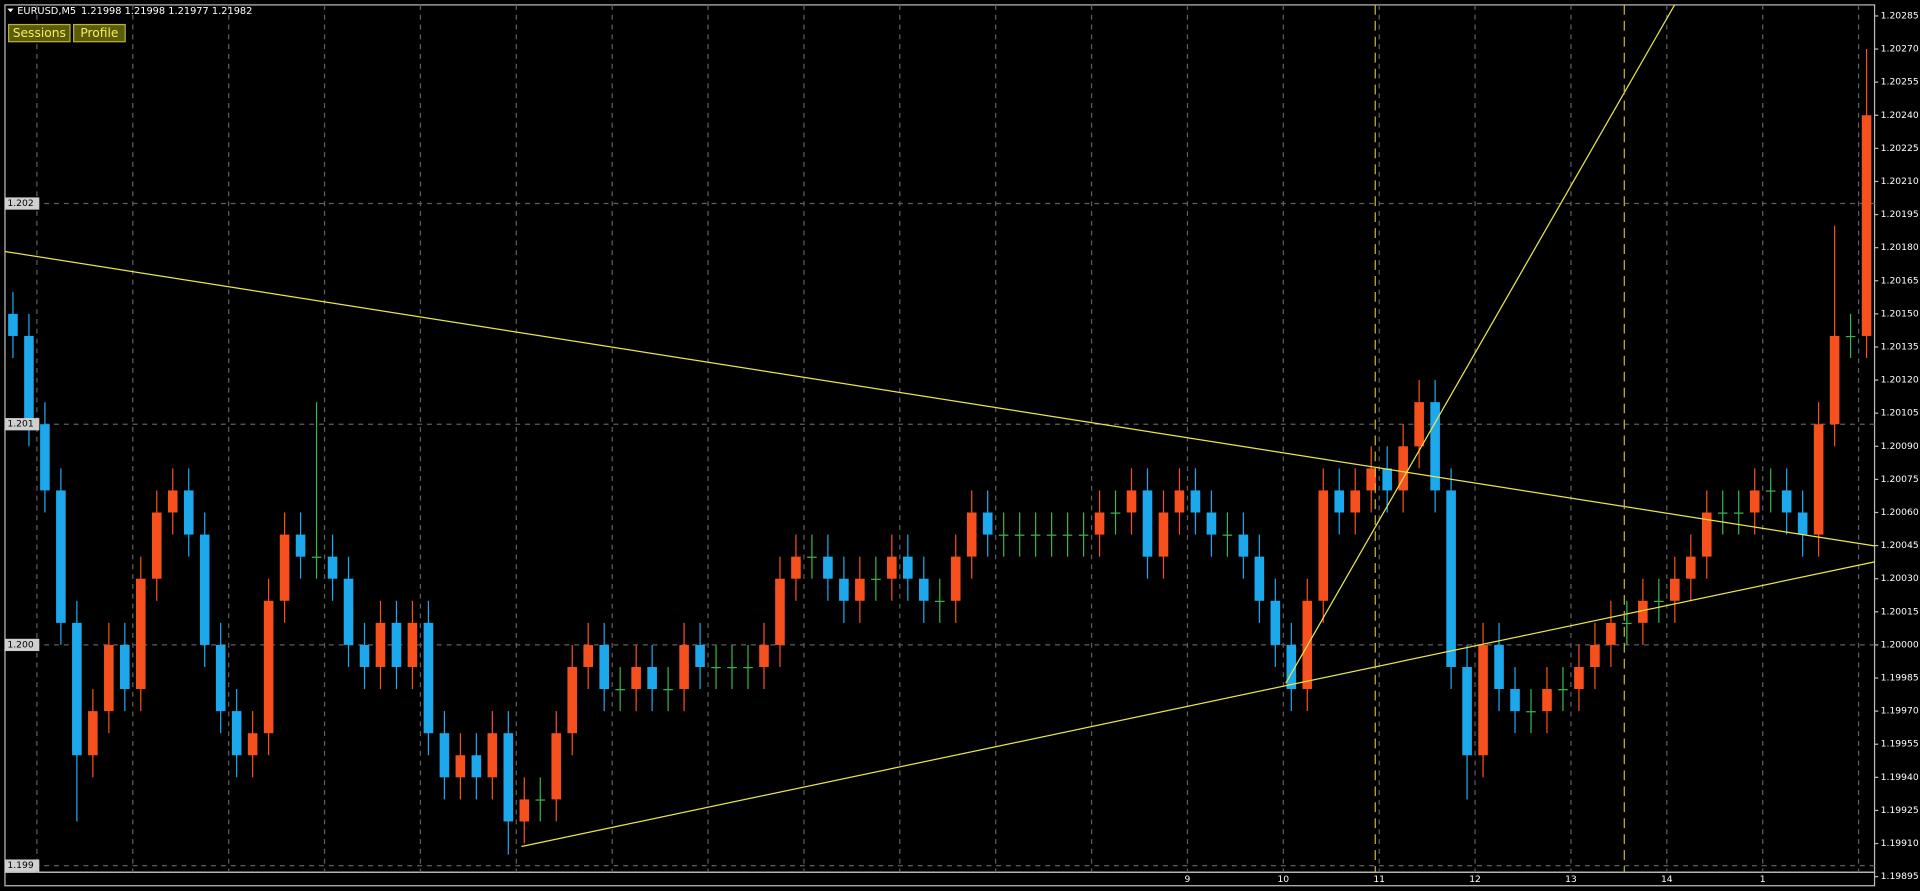 This screenshot has height=891, width=1920. Describe the element at coordinates (1900, 115) in the screenshot. I see `y-tick-label: 1.20240` at that location.